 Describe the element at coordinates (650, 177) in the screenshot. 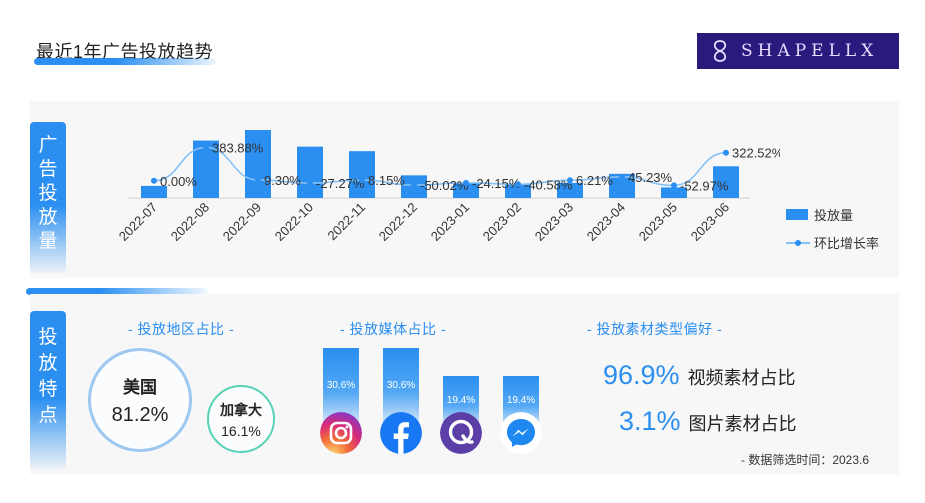

I see `growth-rate-label: 45.23%` at that location.